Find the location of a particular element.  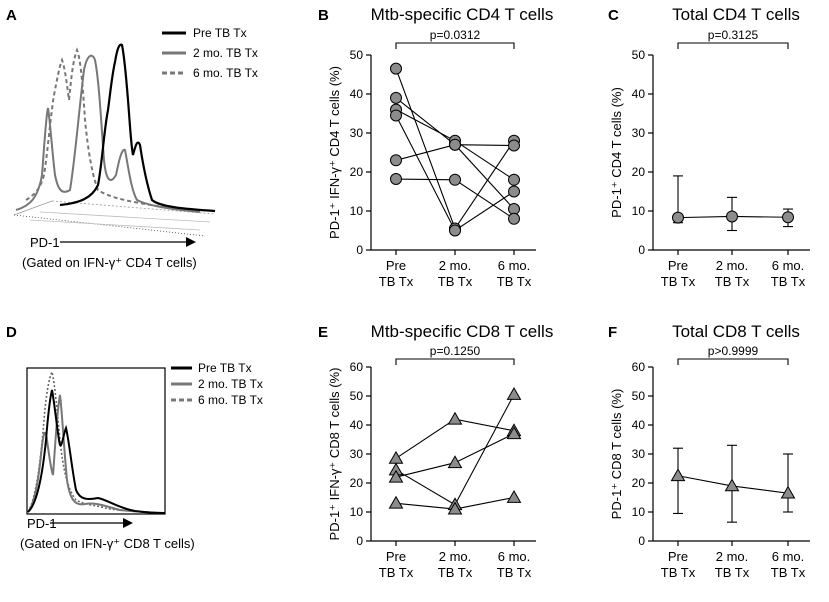

panel-a: A Pre TB Tx 2 mo. TB Tx 6 mo. TB Tx PD-1 is located at coordinates (132, 138).